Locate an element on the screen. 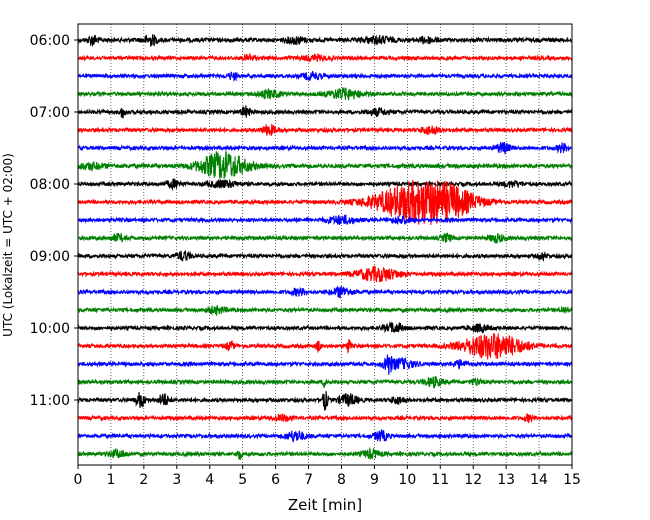 This screenshot has width=650, height=520. x-tick-label: 13 is located at coordinates (506, 480).